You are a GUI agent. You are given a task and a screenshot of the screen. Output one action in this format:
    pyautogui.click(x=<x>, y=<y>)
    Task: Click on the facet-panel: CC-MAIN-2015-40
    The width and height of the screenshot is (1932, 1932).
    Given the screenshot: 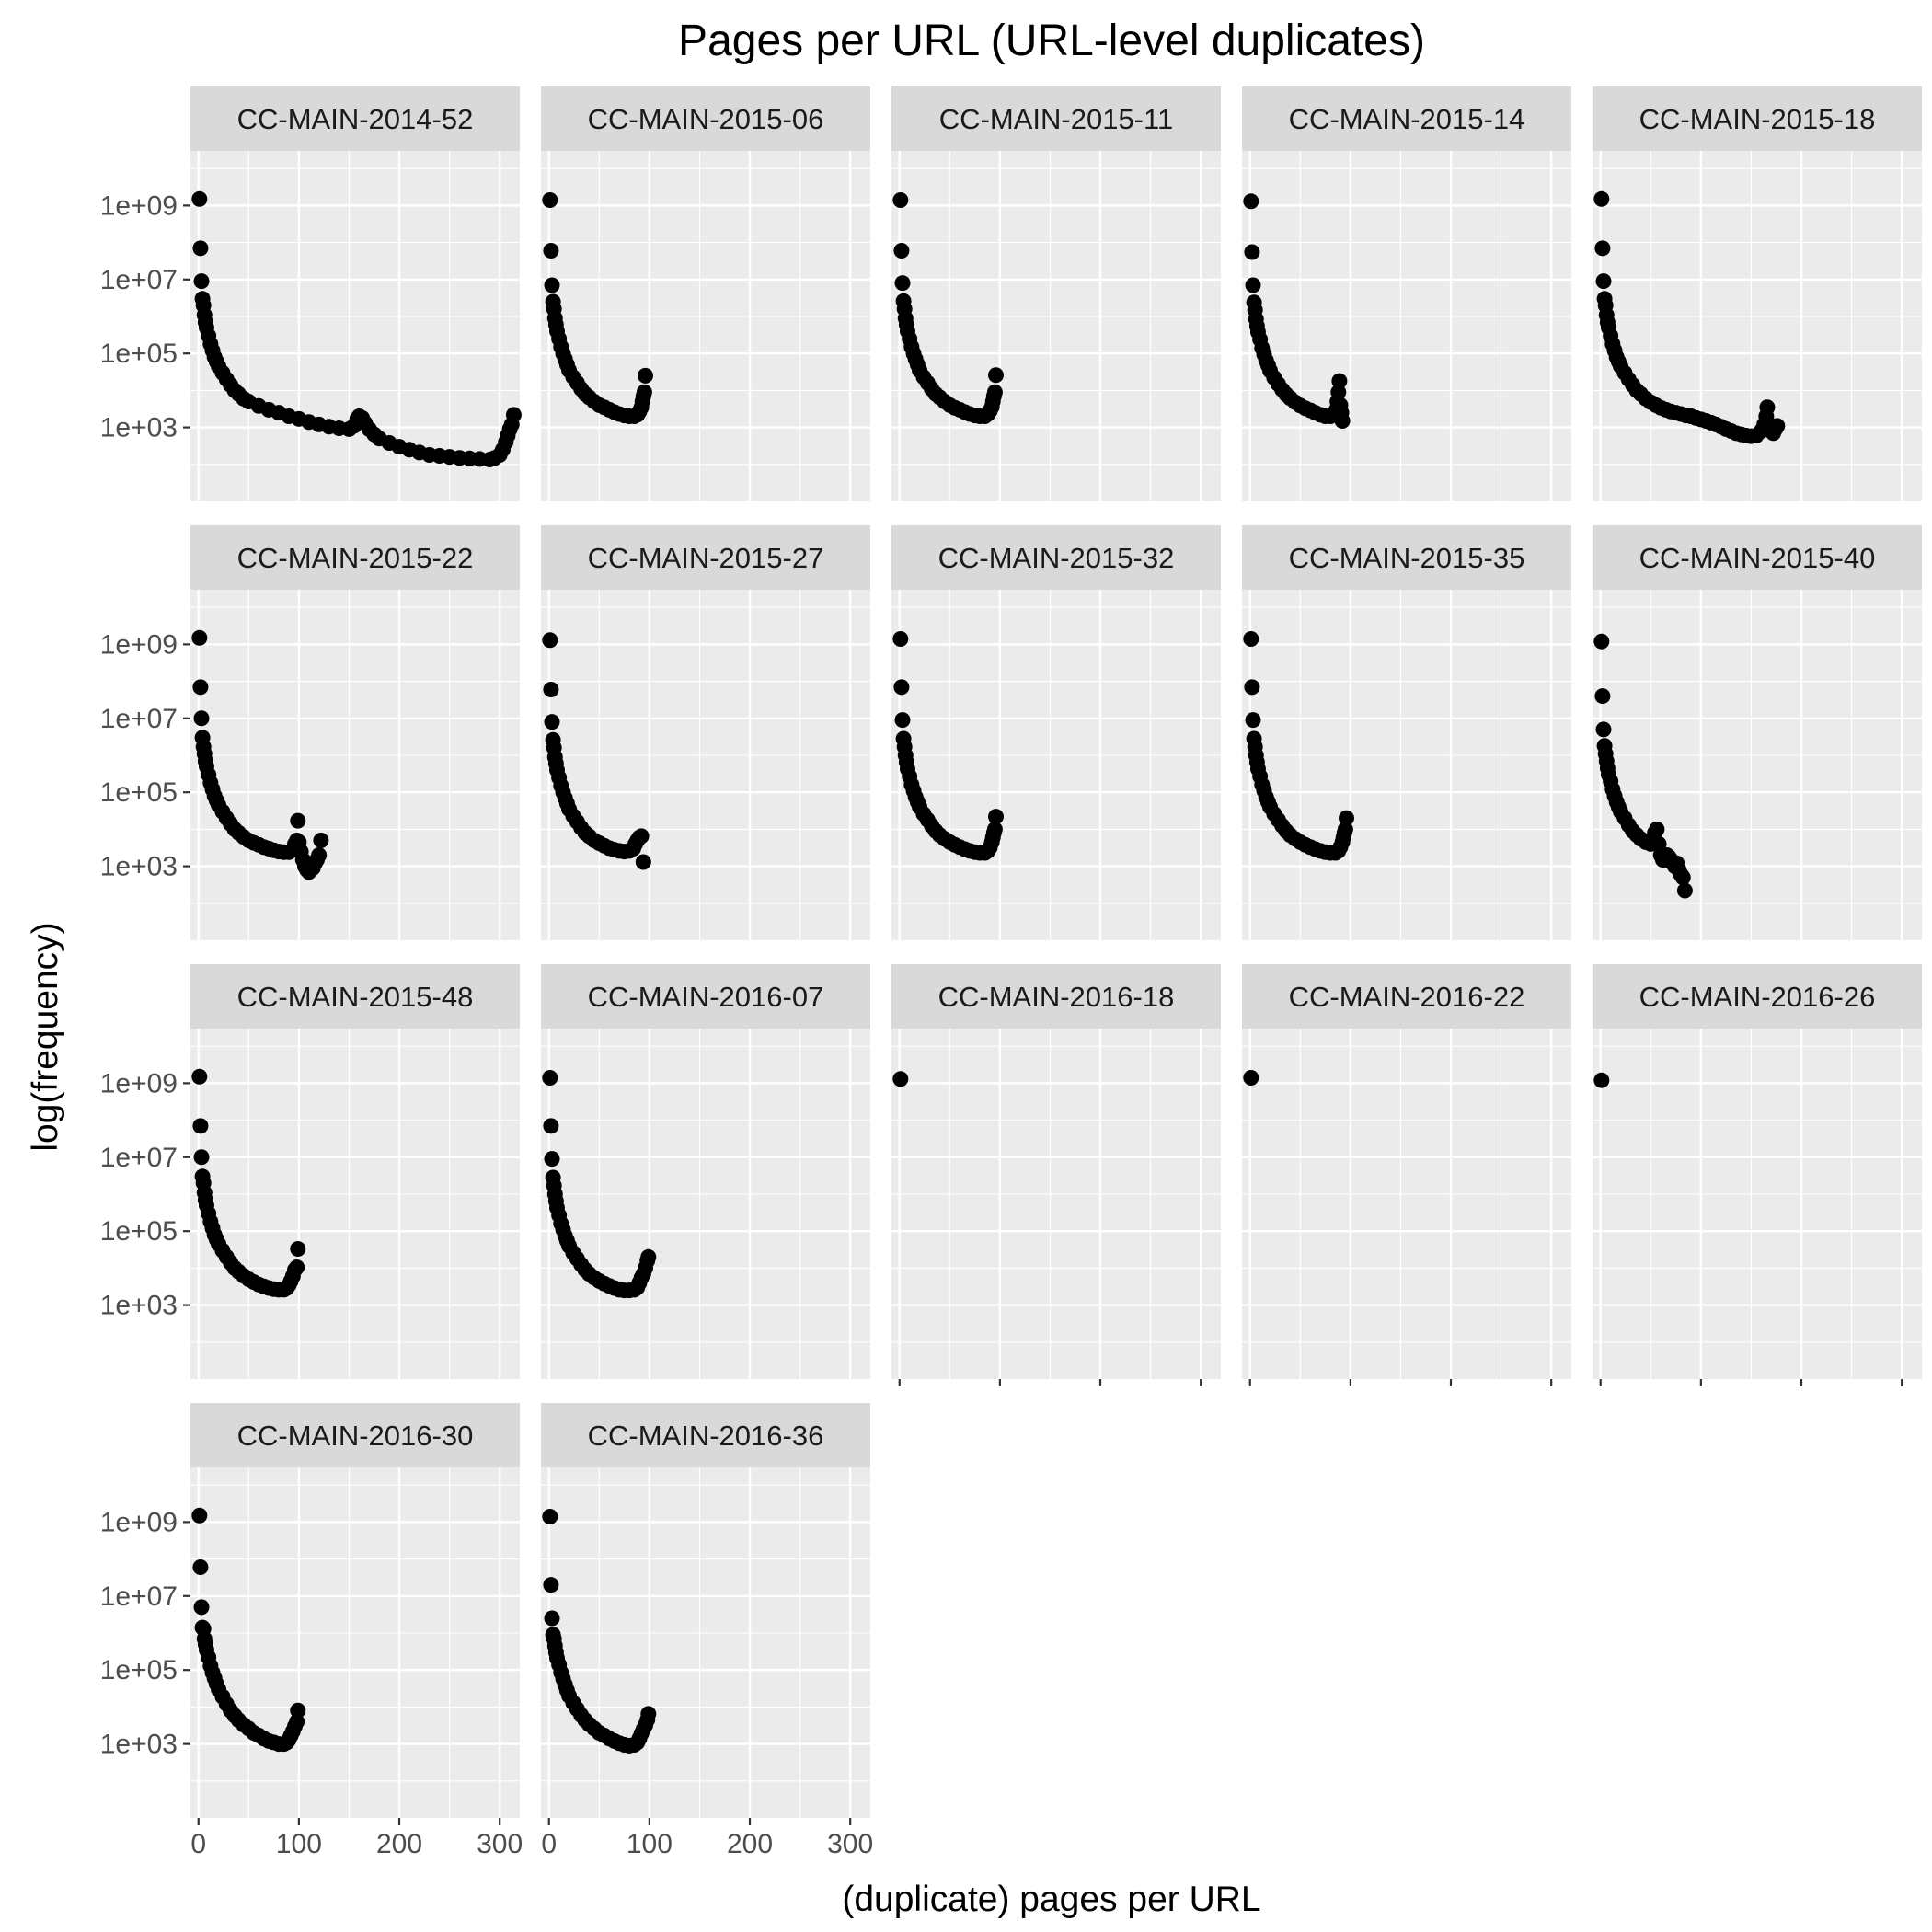 What is the action you would take?
    pyautogui.click(x=1757, y=732)
    